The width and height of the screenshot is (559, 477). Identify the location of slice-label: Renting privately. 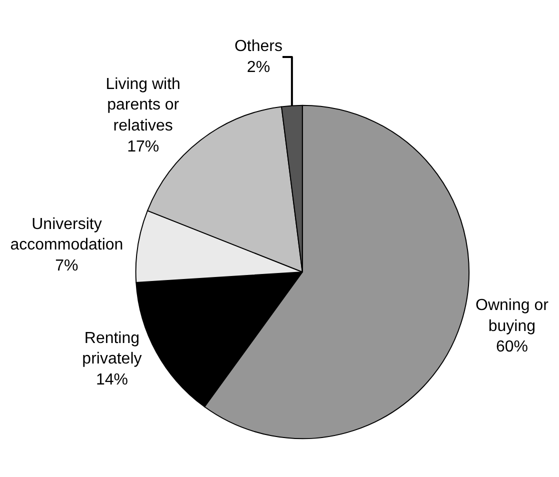
(112, 349).